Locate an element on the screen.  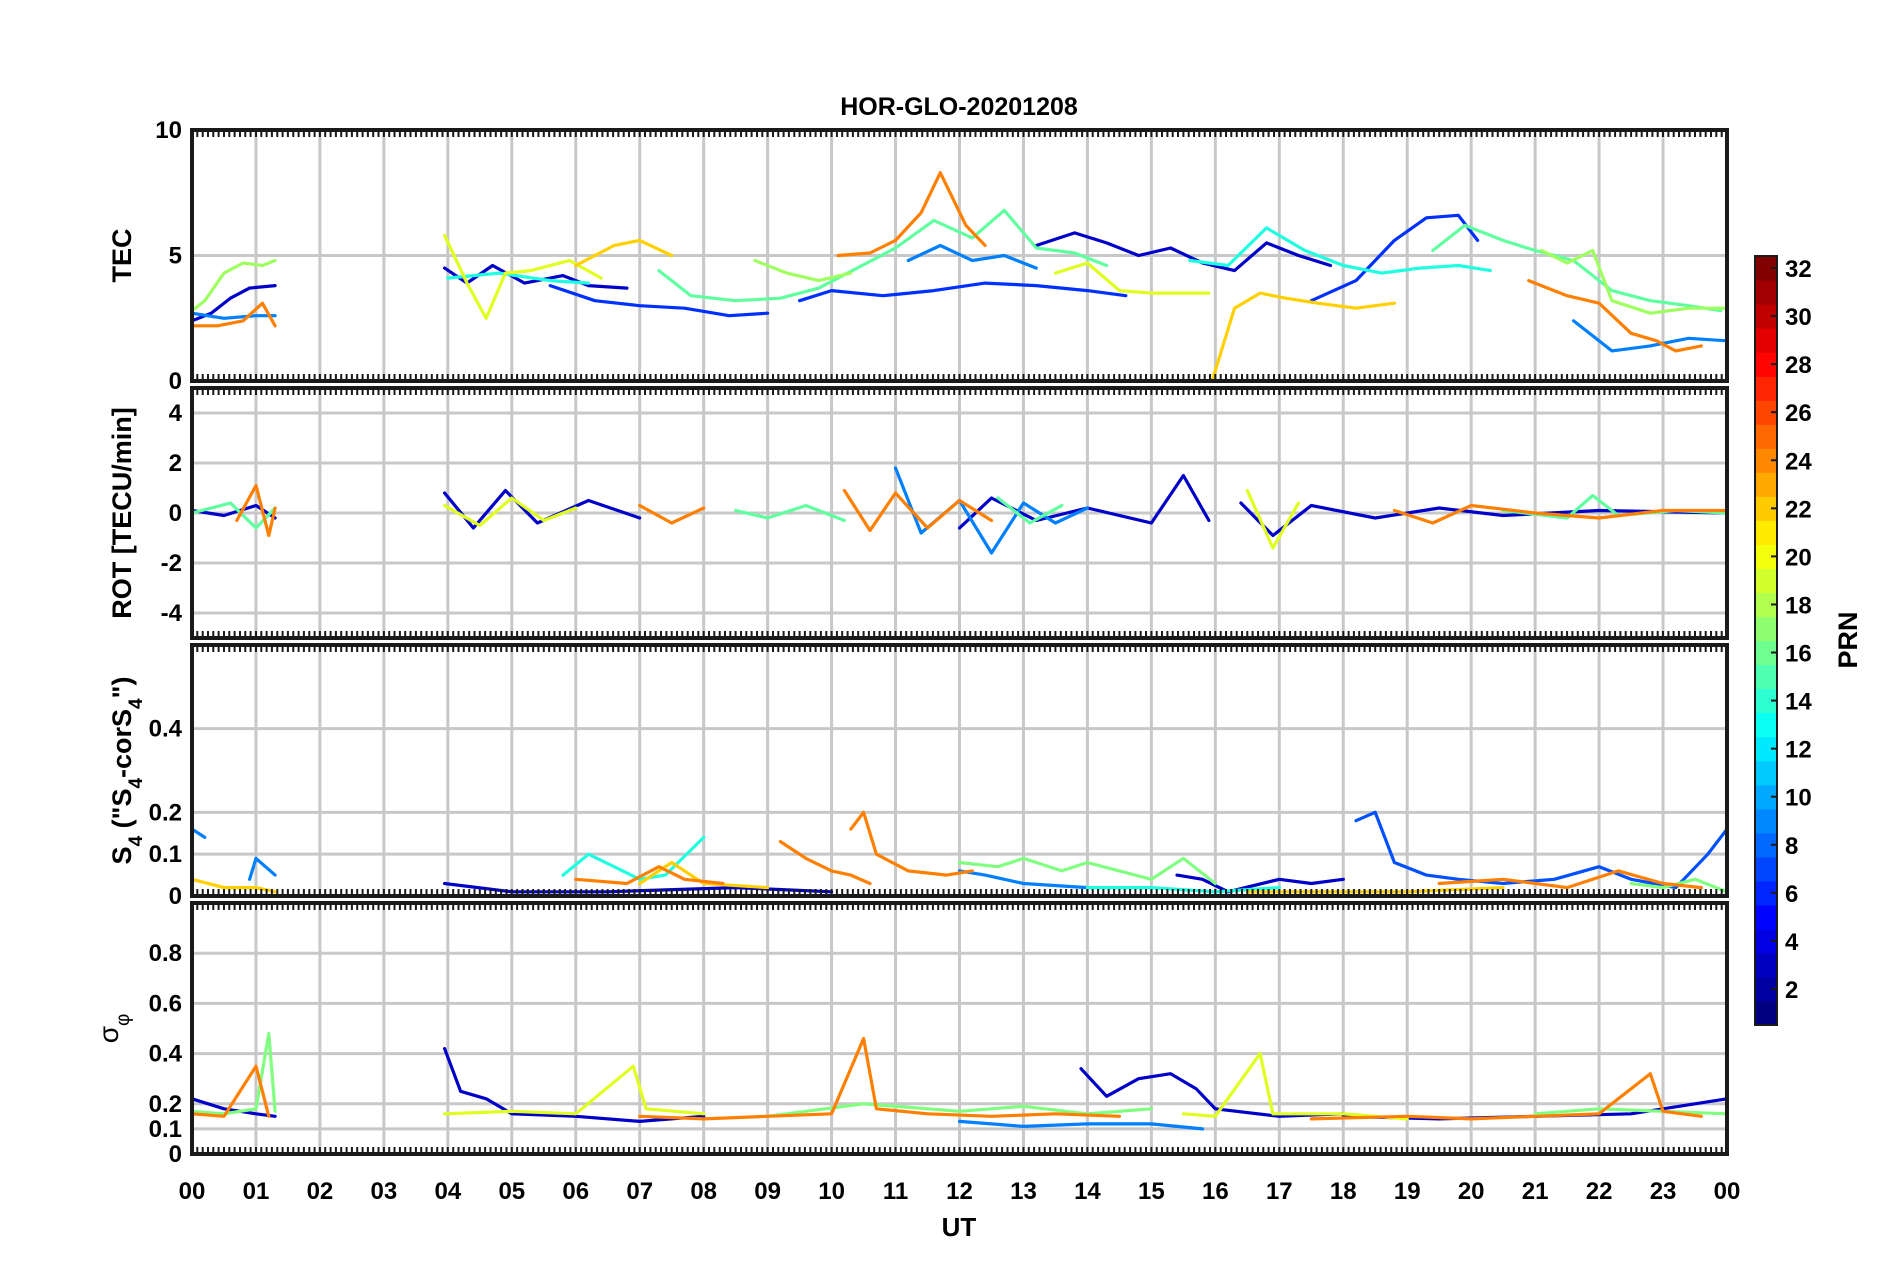
ylabel-subscript: φ is located at coordinates (123, 1020).